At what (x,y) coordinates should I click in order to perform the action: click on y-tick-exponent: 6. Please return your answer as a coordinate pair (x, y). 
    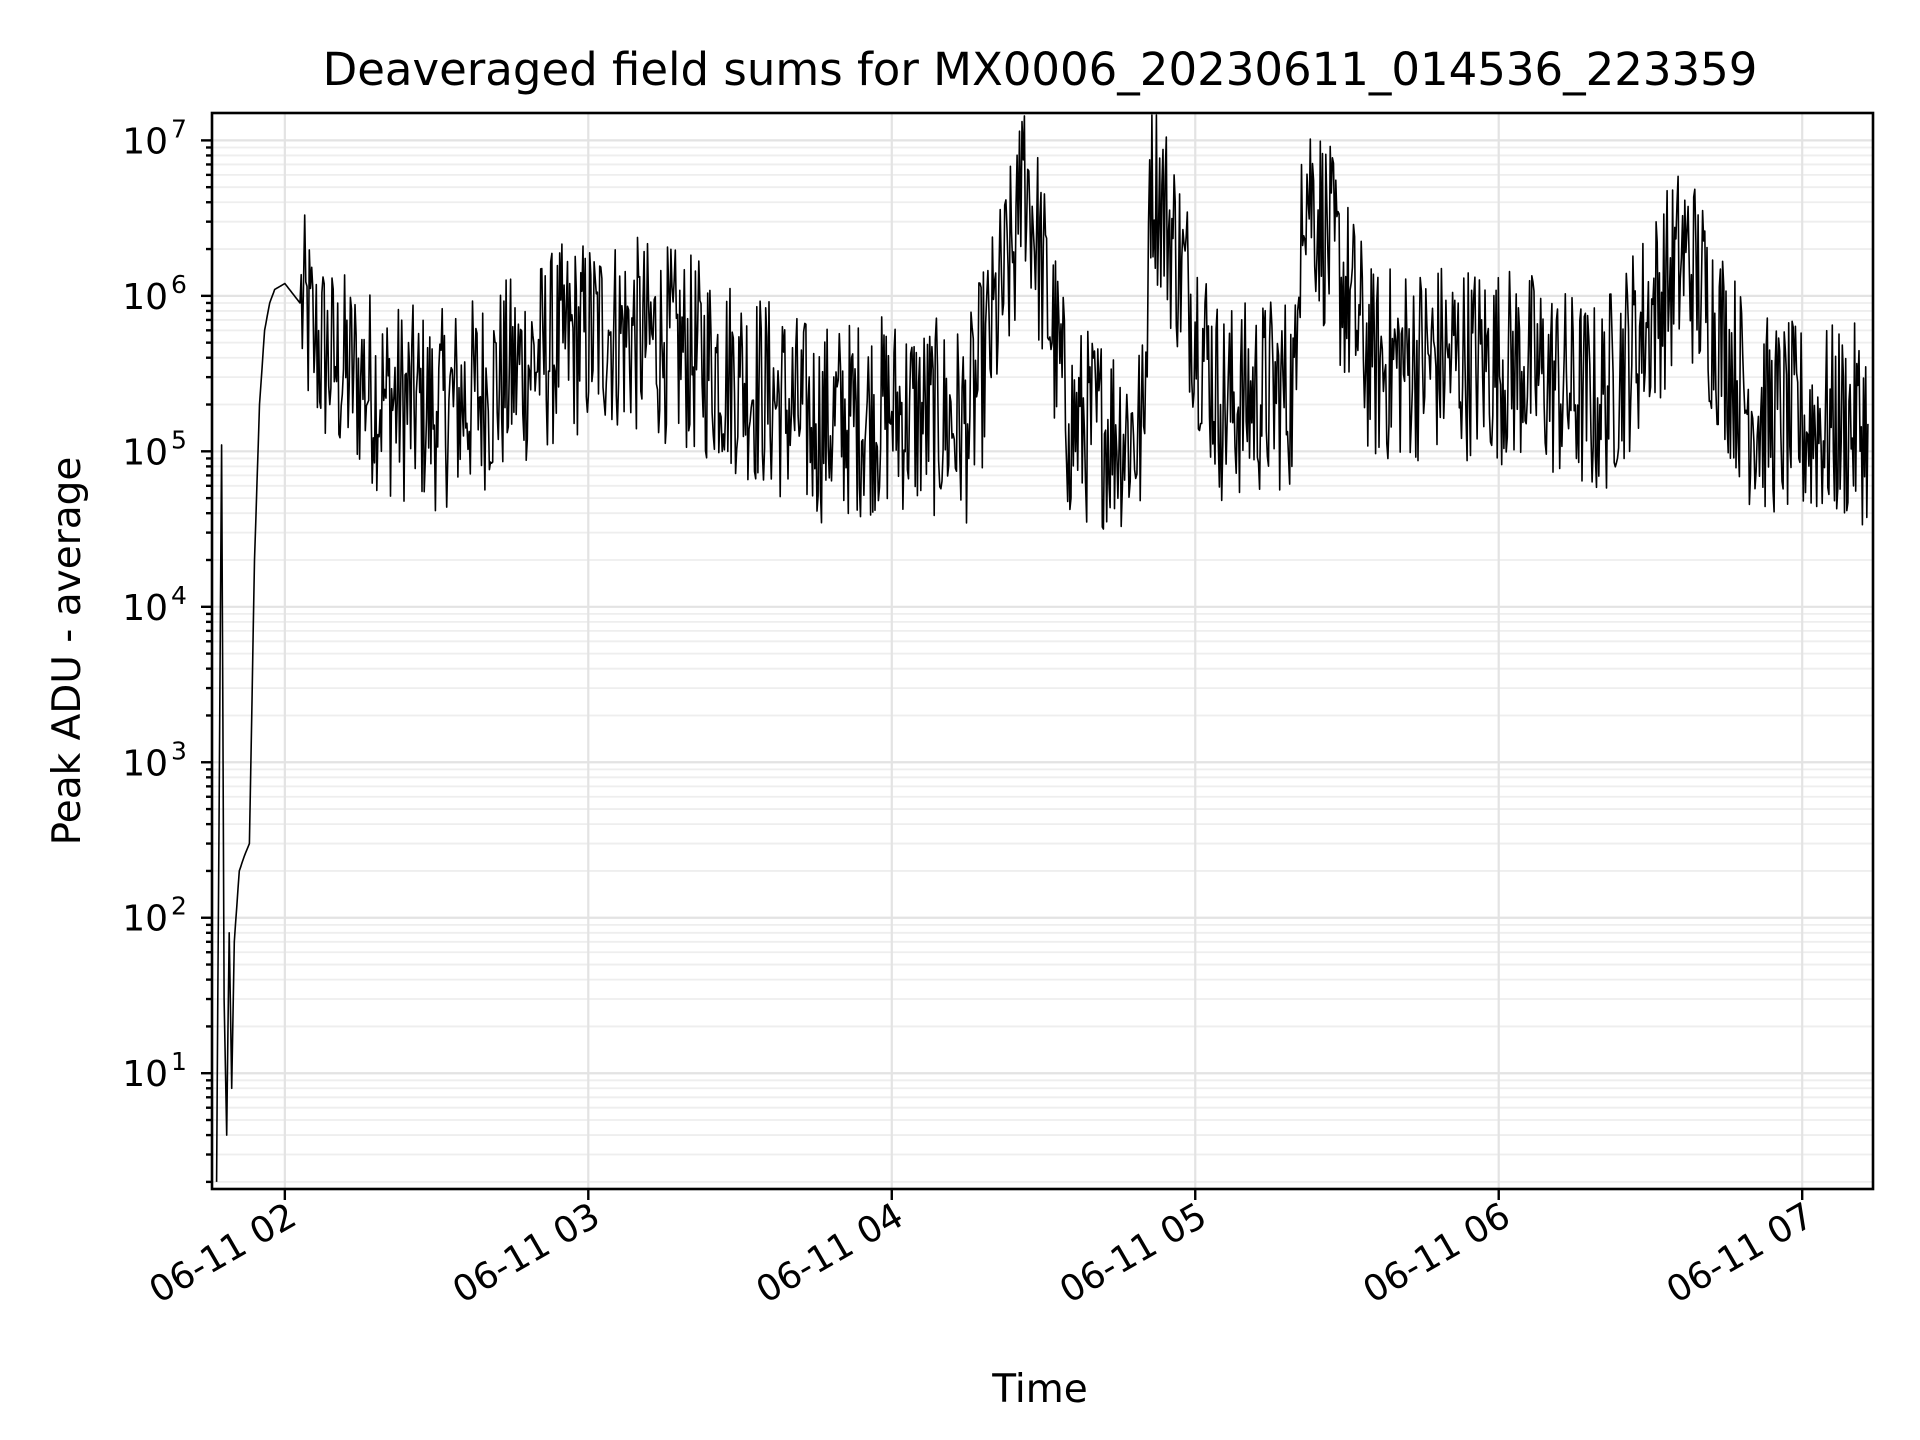
    Looking at the image, I should click on (179, 284).